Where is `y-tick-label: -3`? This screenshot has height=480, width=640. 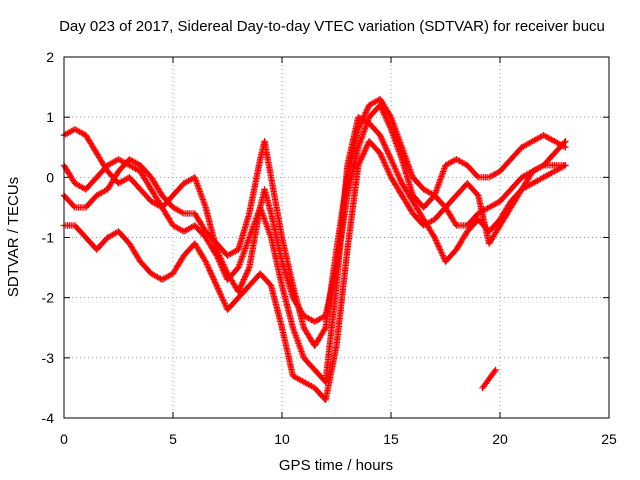
y-tick-label: -3 is located at coordinates (48, 358).